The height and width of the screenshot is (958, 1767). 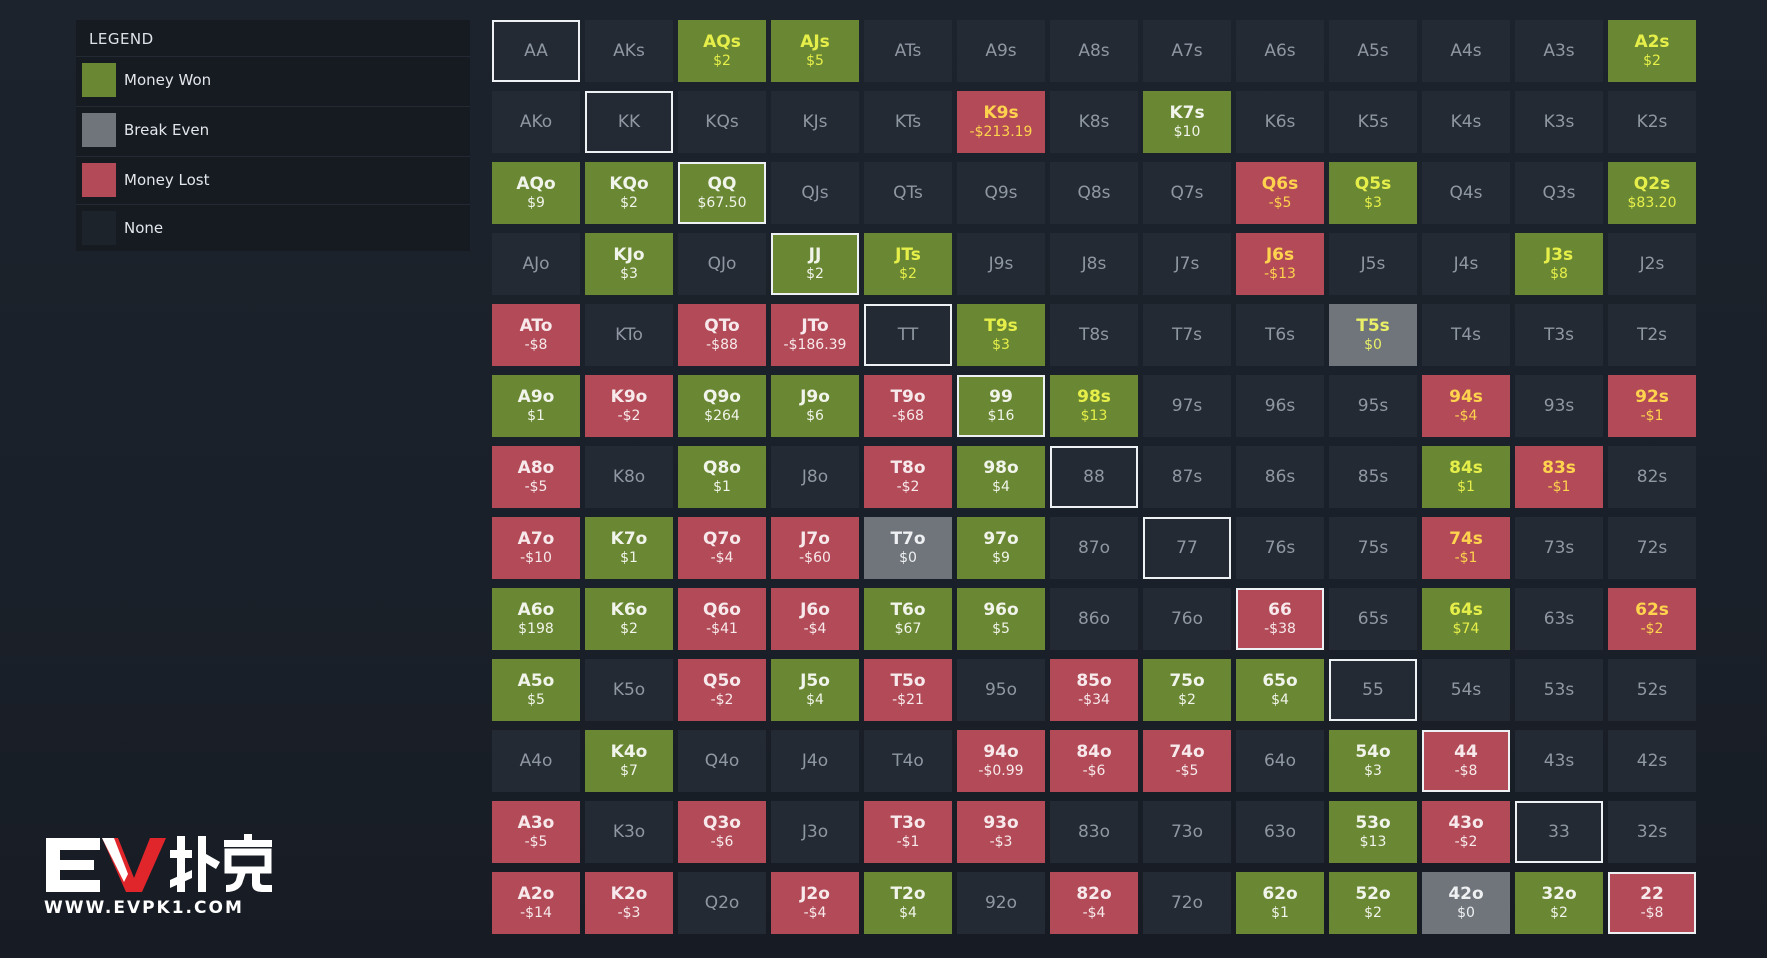 What do you see at coordinates (908, 832) in the screenshot?
I see `hand-cell-t3o: T3o -$1` at bounding box center [908, 832].